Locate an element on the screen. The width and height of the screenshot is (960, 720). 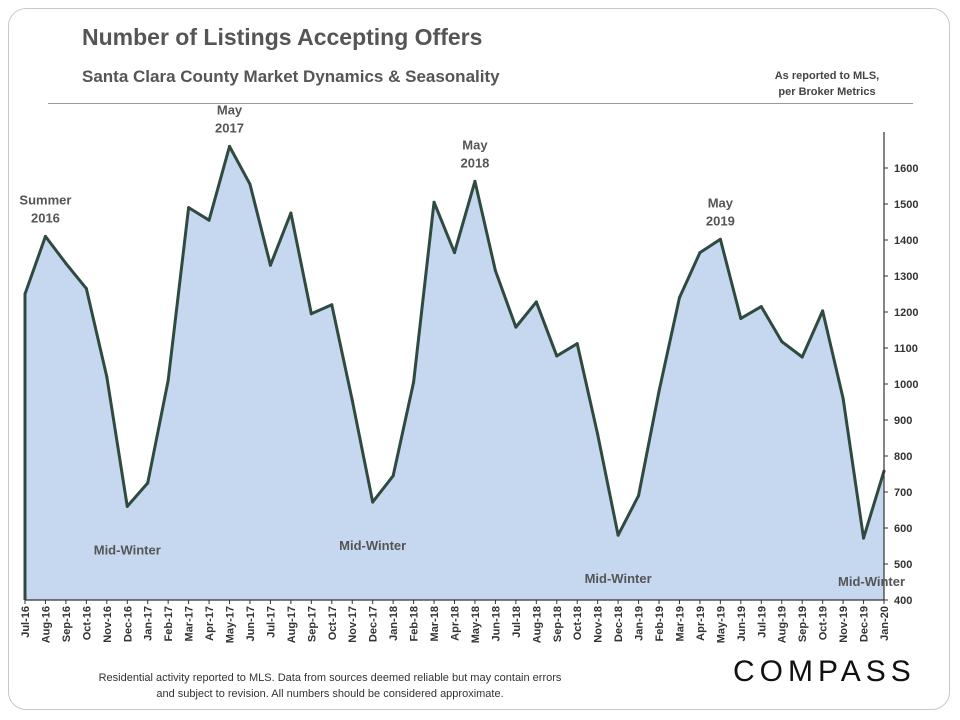
x-tick-label: Jan-20 is located at coordinates (885, 623).